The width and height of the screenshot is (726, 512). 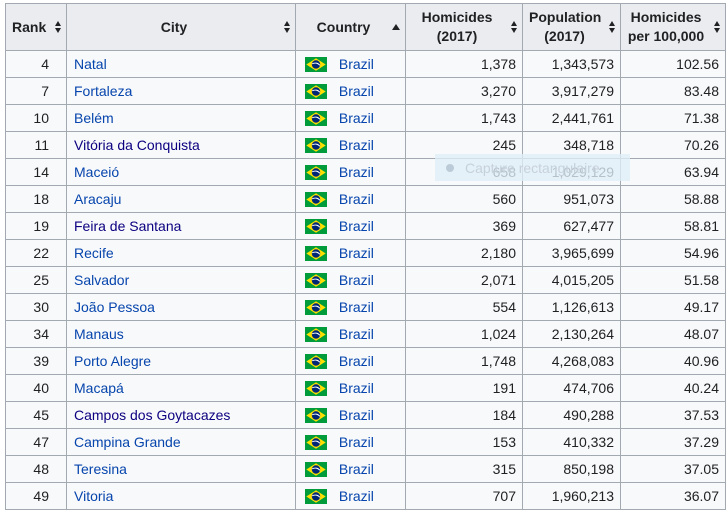 I want to click on rate-cell: 70.26, so click(x=673, y=145).